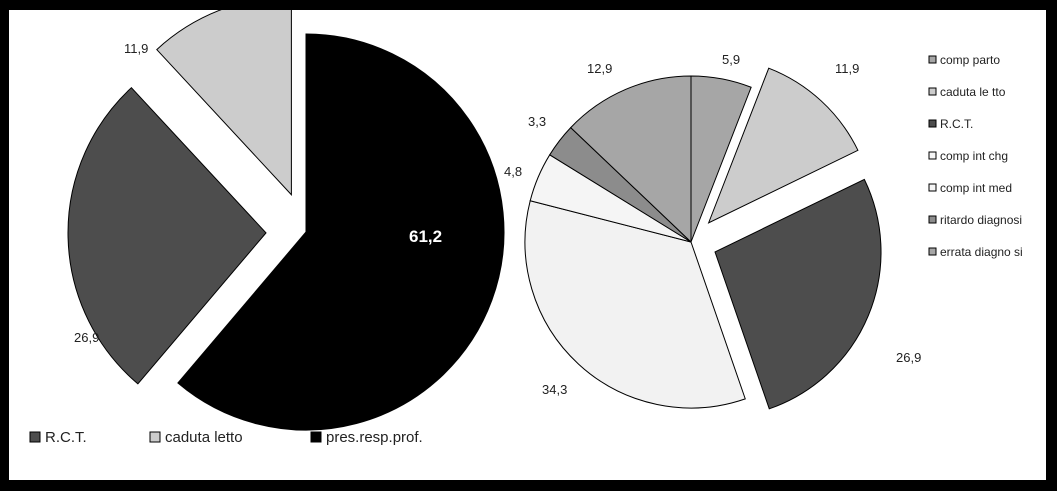 The height and width of the screenshot is (491, 1057). I want to click on pie1-label-caduta-letto: 11,9, so click(136, 48).